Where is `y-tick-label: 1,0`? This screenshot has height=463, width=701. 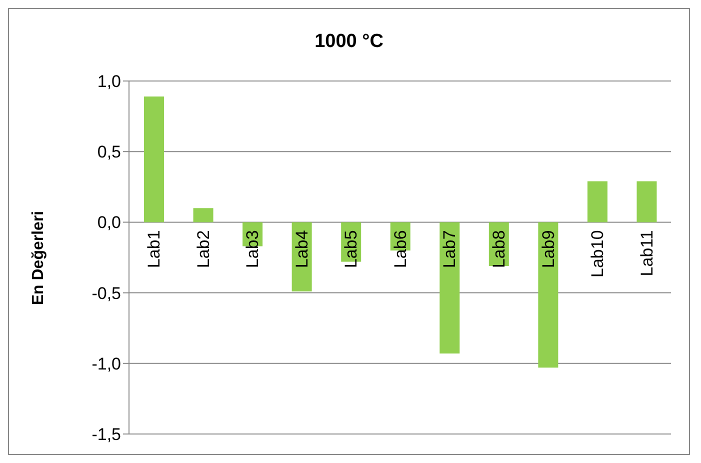 y-tick-label: 1,0 is located at coordinates (109, 82).